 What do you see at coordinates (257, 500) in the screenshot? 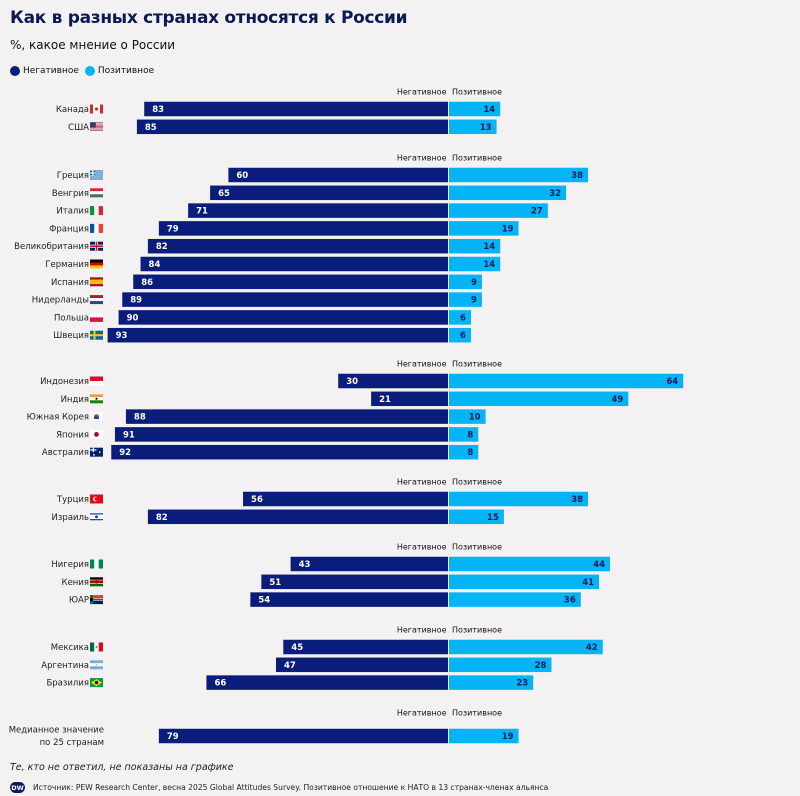
I see `data-label-negative: 56` at bounding box center [257, 500].